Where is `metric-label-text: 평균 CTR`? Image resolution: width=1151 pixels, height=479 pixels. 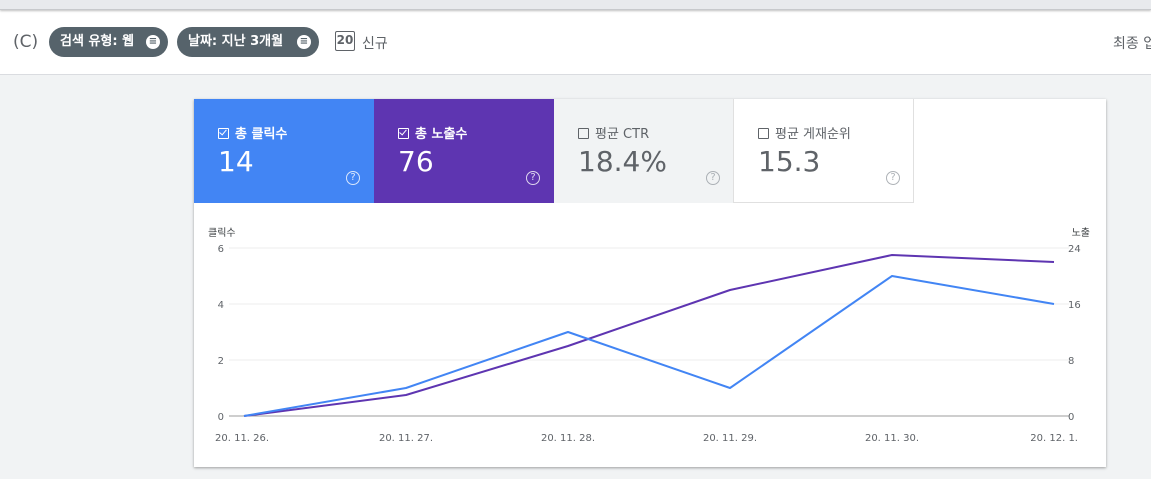
metric-label-text: 평균 CTR is located at coordinates (622, 134).